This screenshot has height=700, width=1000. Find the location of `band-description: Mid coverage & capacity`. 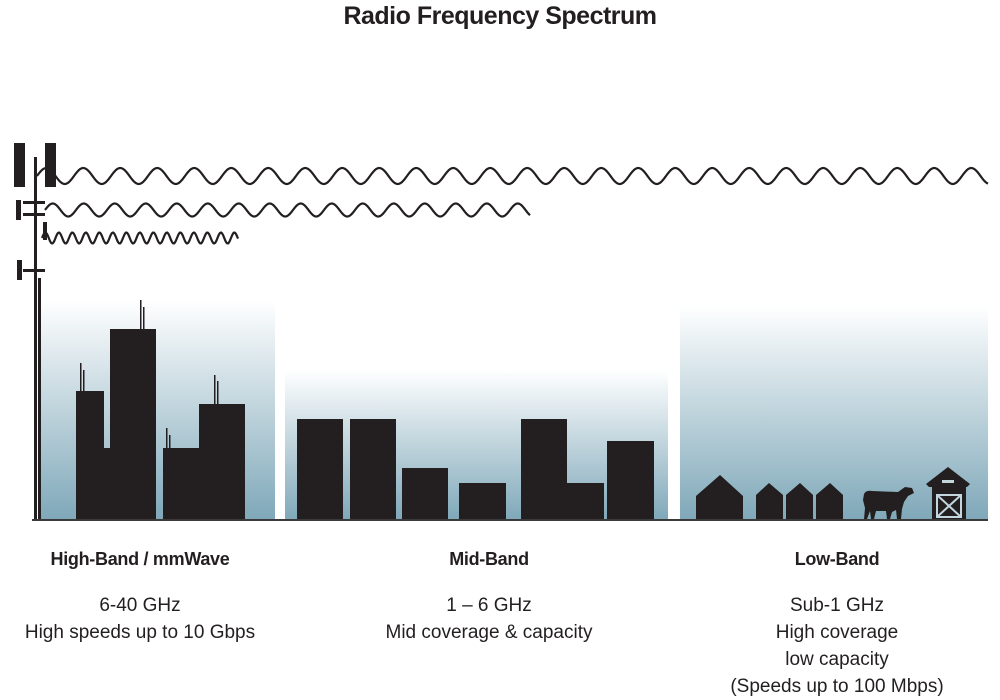

band-description: Mid coverage & capacity is located at coordinates (489, 632).